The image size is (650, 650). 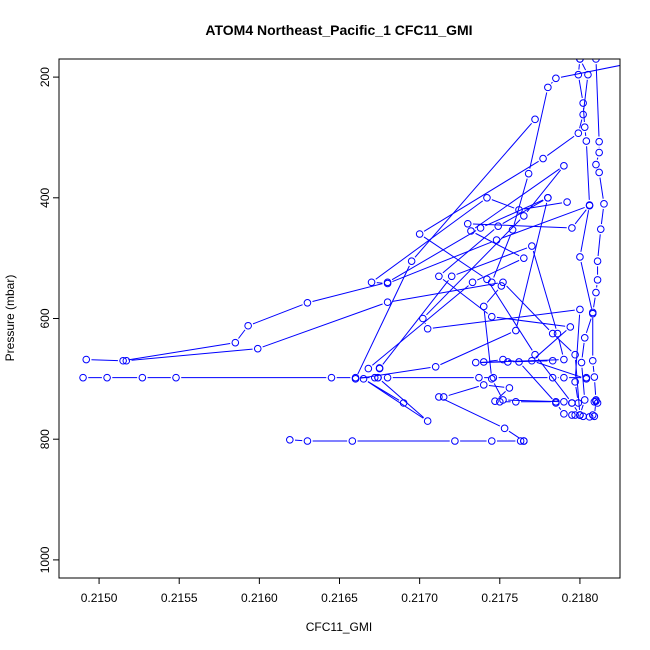 I want to click on chart-title: ATOM4 Northeast_Pacific_1 CFC11_GMI, so click(x=338, y=30).